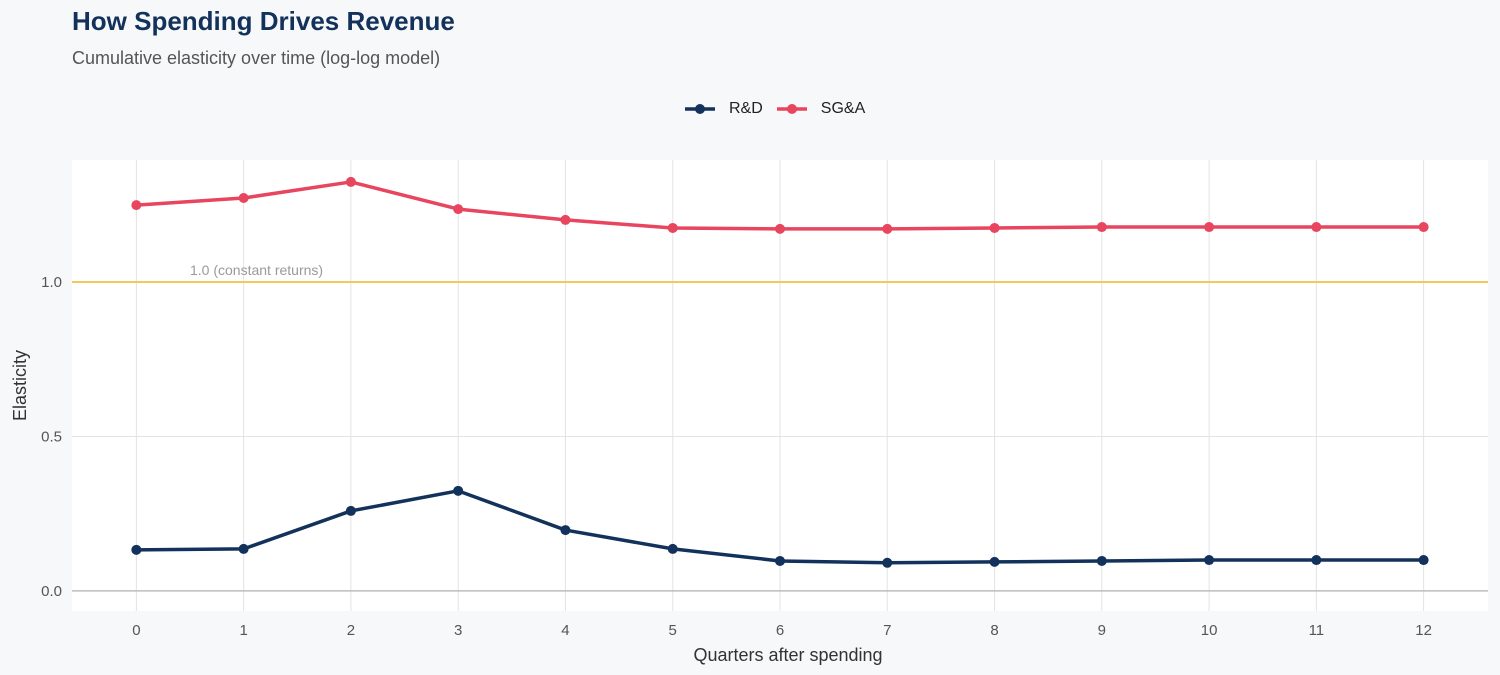 This screenshot has height=675, width=1500. I want to click on reference-line-label: 1.0 (constant returns), so click(256, 270).